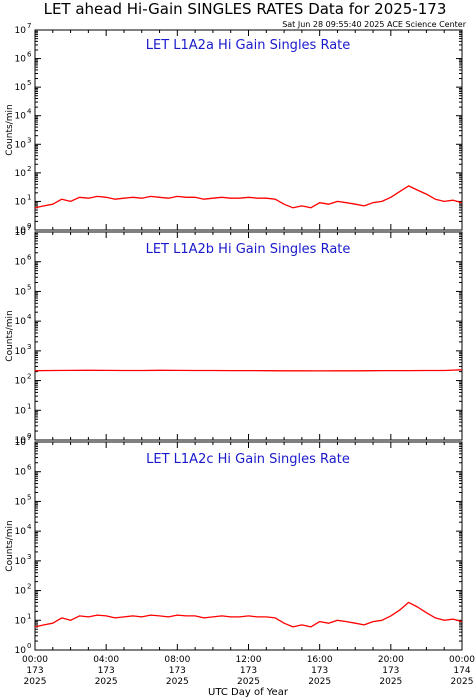 The width and height of the screenshot is (475, 700). What do you see at coordinates (461, 671) in the screenshot?
I see `x-tick-day: 174` at bounding box center [461, 671].